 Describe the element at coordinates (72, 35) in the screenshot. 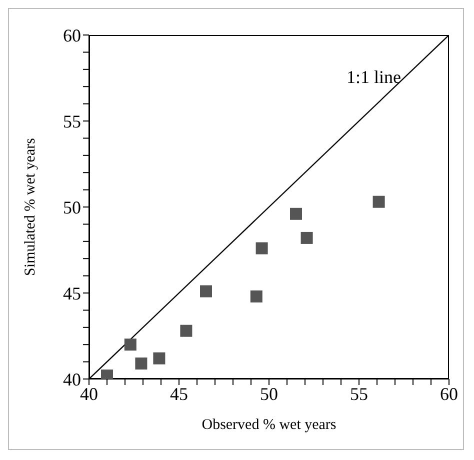

I see `y-tick-label: 60` at that location.